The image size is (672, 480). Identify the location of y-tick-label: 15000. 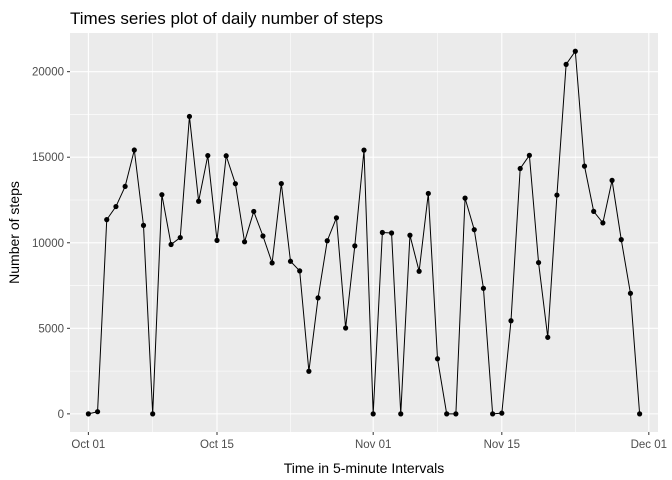
(48, 158).